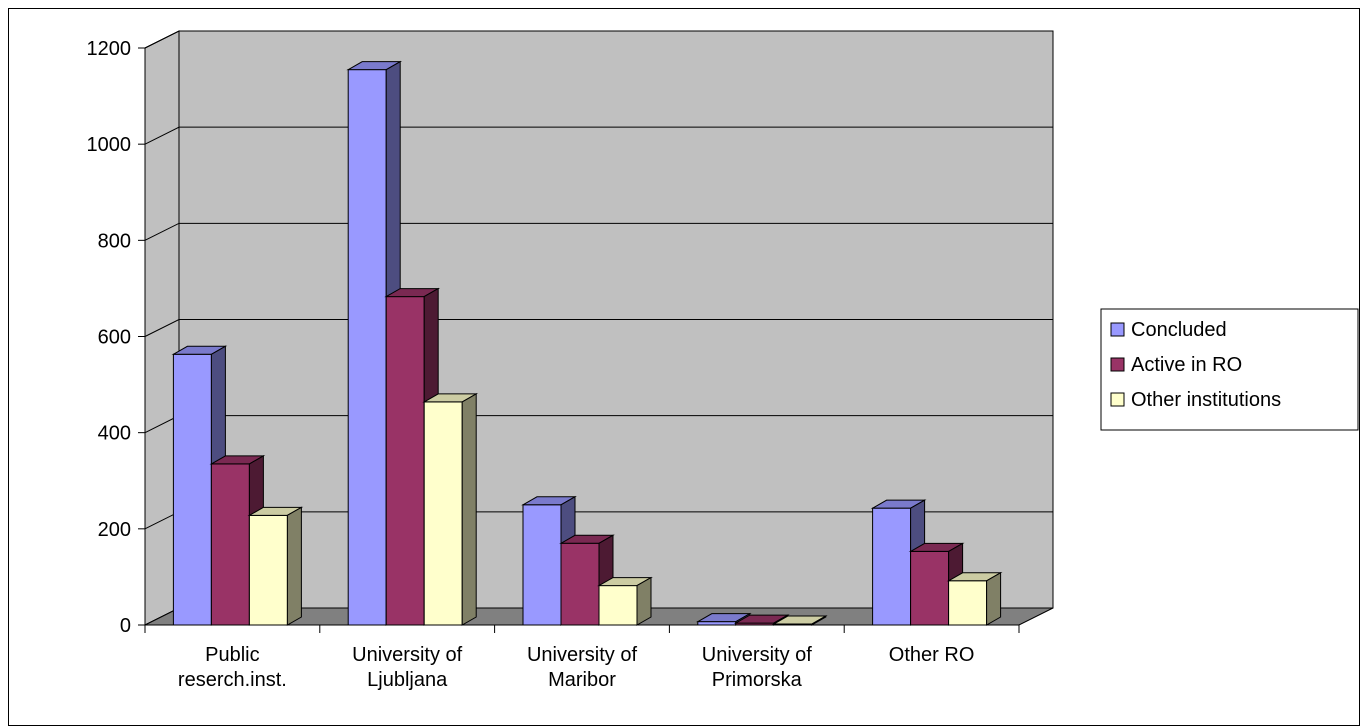 The width and height of the screenshot is (1361, 727). I want to click on legend-box, so click(1229, 369).